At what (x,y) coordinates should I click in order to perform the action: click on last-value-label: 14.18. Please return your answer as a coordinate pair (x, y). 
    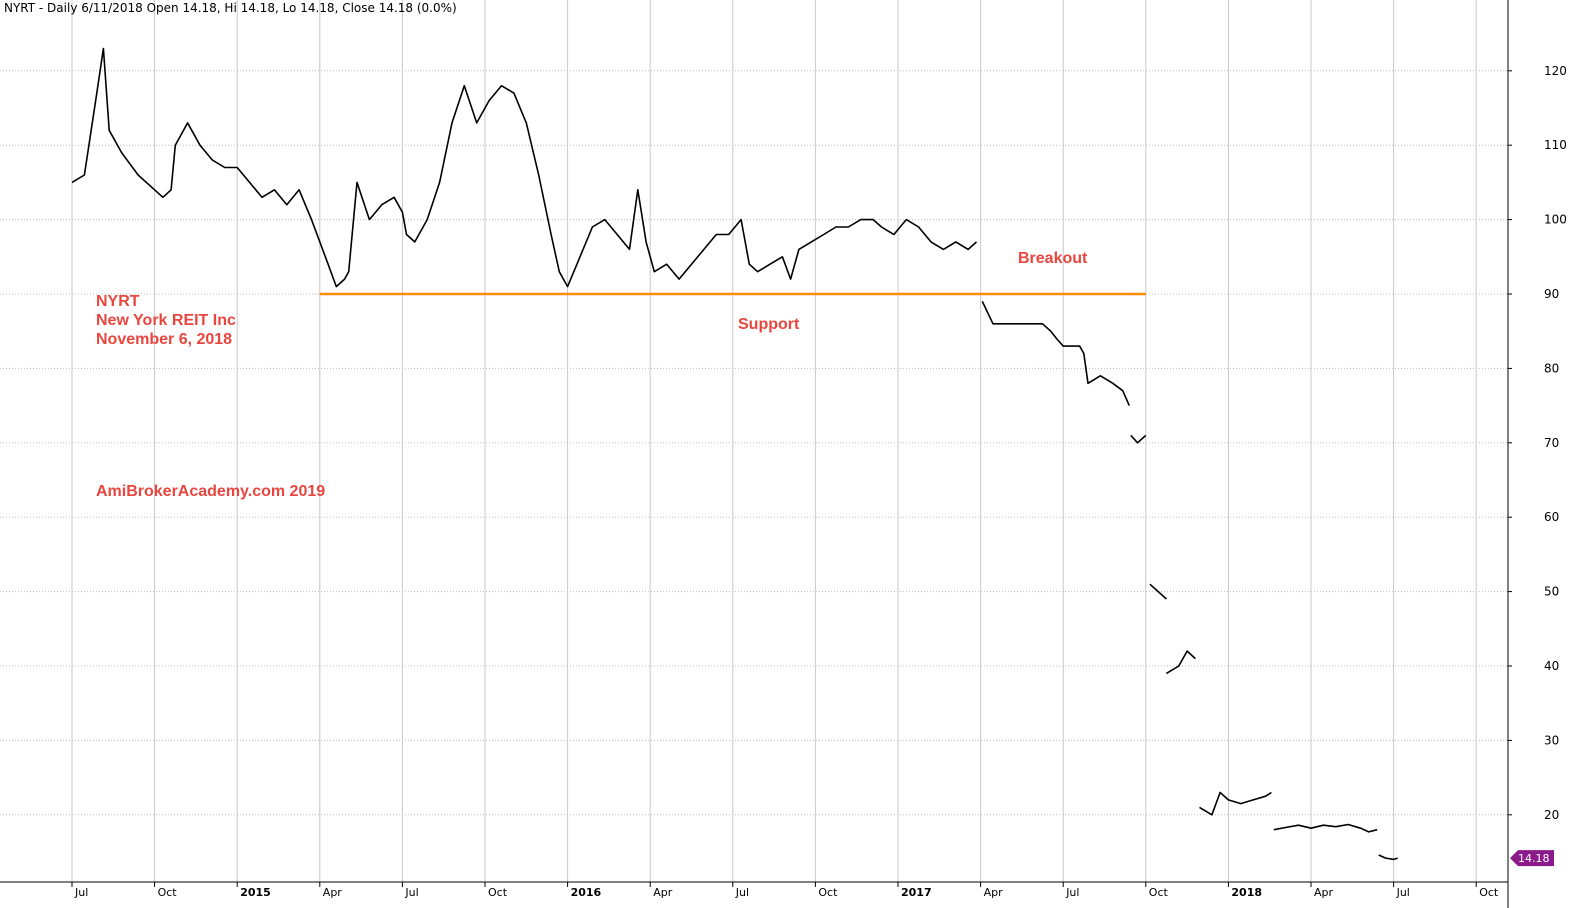
    Looking at the image, I should click on (1534, 858).